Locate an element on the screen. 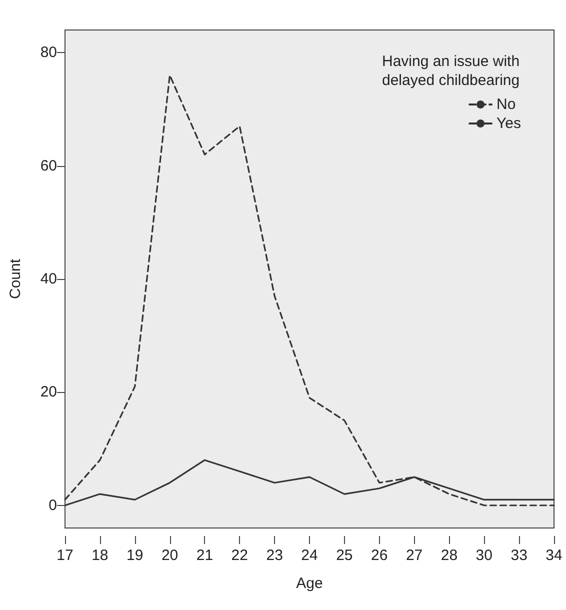  x-tick-label: 19 is located at coordinates (135, 555).